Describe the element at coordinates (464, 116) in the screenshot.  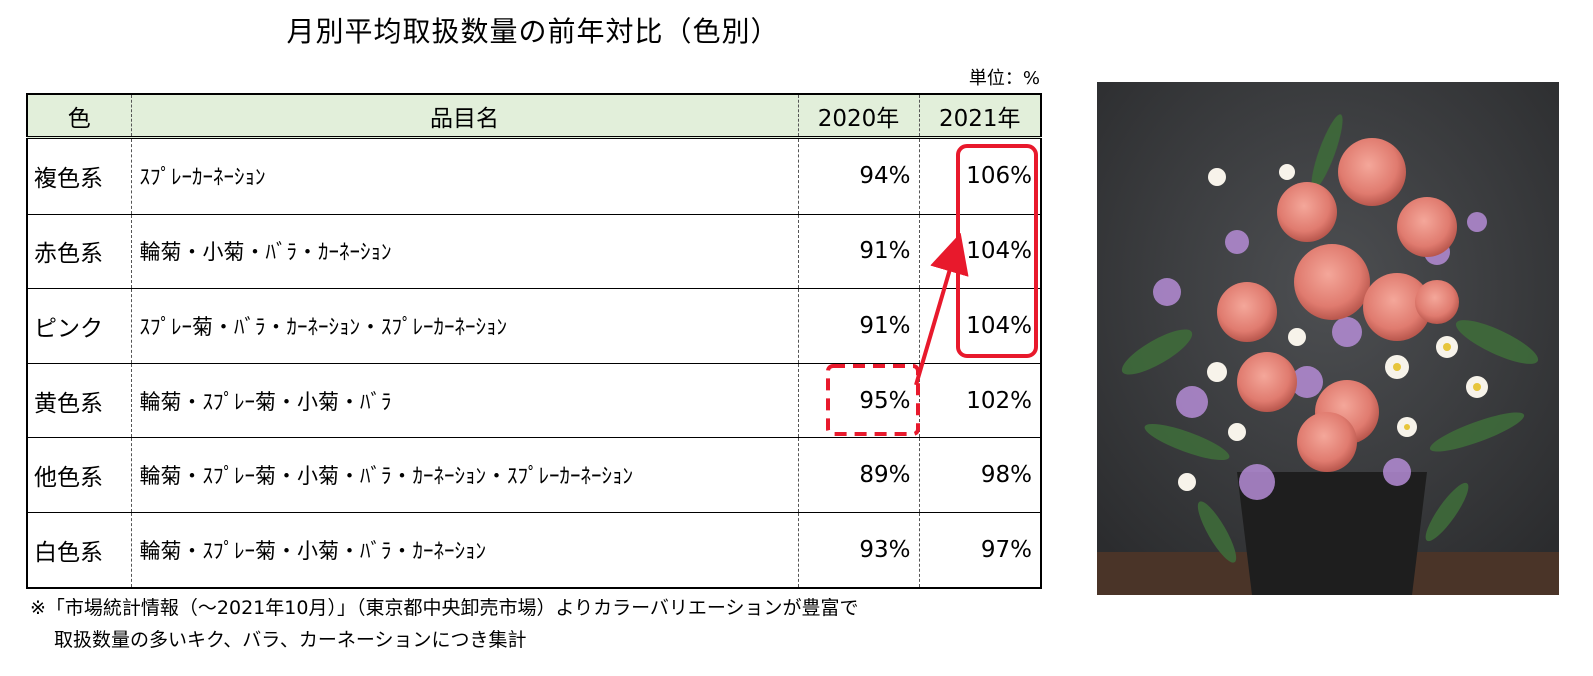
I see `header-items: 品目名` at that location.